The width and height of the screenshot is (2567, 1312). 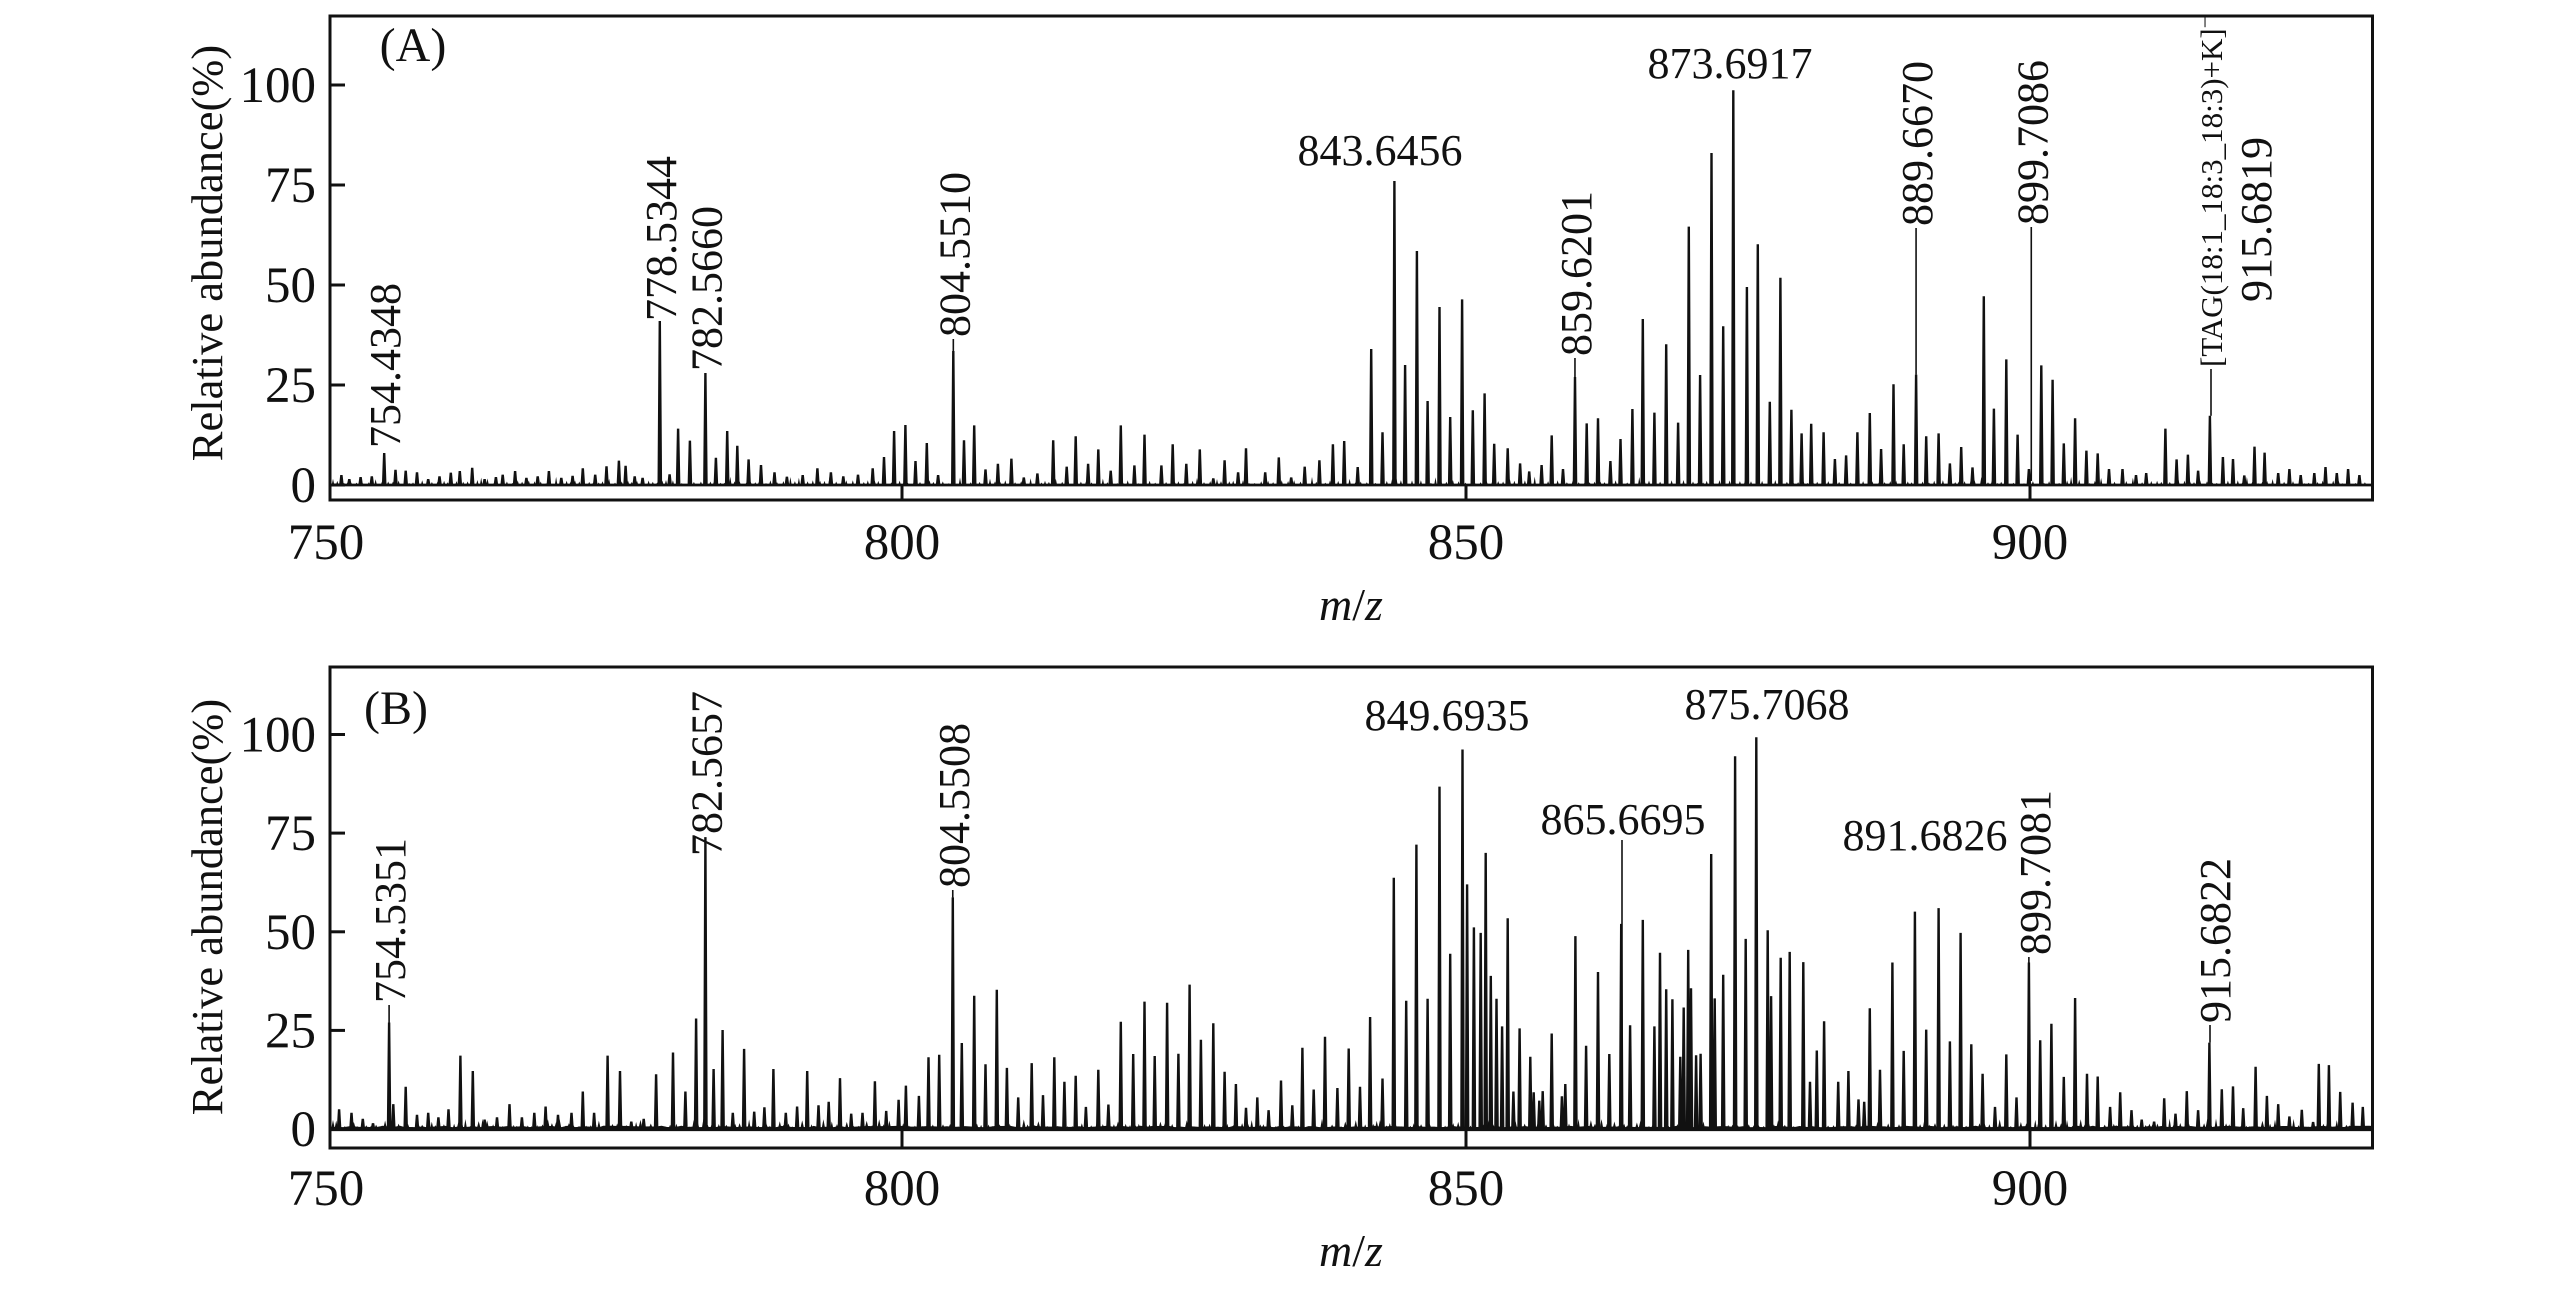 I want to click on svg-text: 782.5660, so click(x=706, y=288).